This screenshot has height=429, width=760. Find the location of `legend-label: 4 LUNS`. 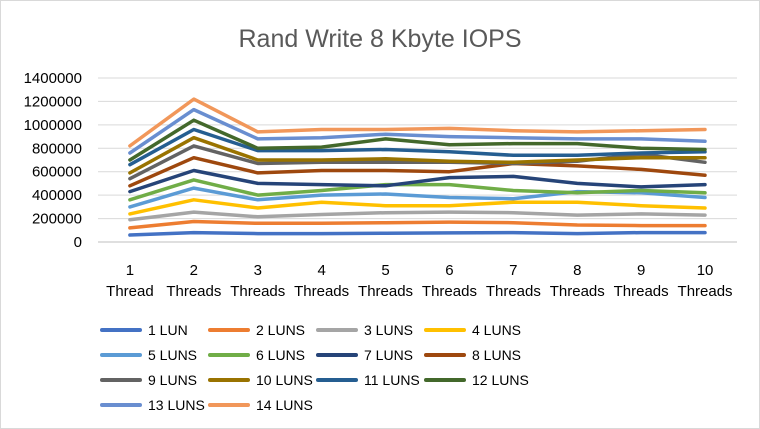

legend-label: 4 LUNS is located at coordinates (496, 330).